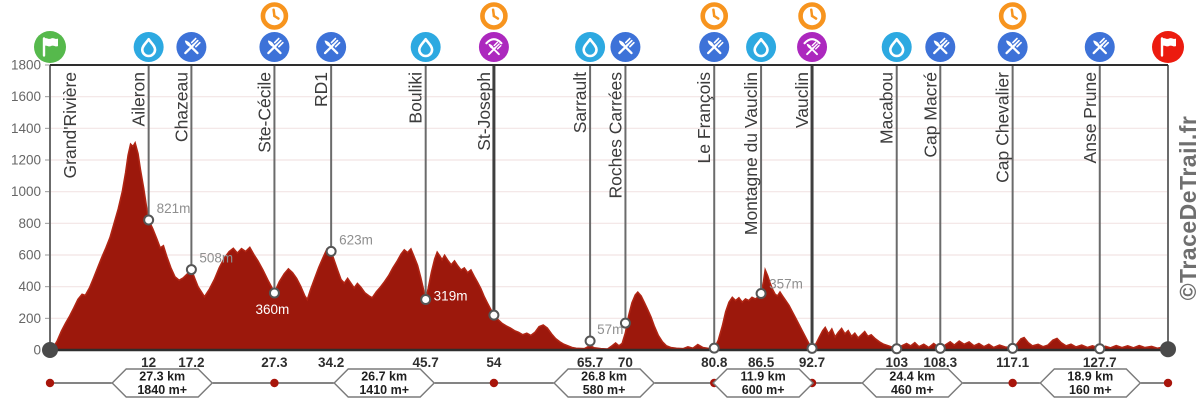 The height and width of the screenshot is (400, 1200). What do you see at coordinates (887, 108) in the screenshot?
I see `station-label-macabou: Macabou` at bounding box center [887, 108].